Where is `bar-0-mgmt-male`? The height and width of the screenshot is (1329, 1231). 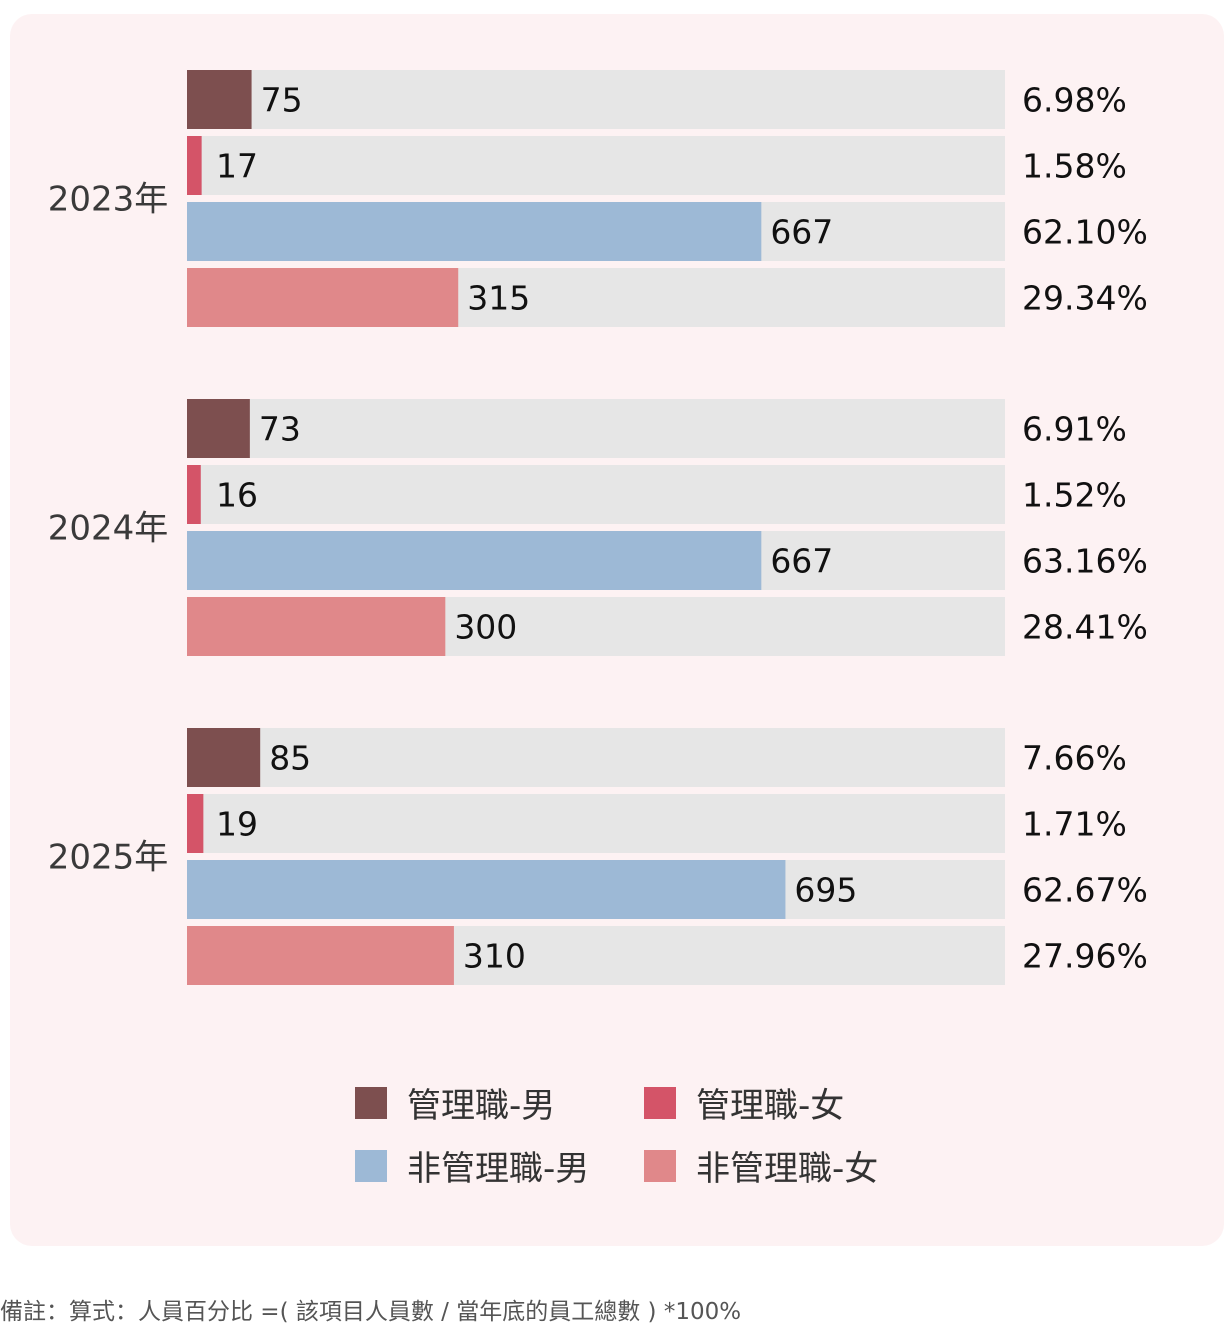 bar-0-mgmt-male is located at coordinates (219, 99).